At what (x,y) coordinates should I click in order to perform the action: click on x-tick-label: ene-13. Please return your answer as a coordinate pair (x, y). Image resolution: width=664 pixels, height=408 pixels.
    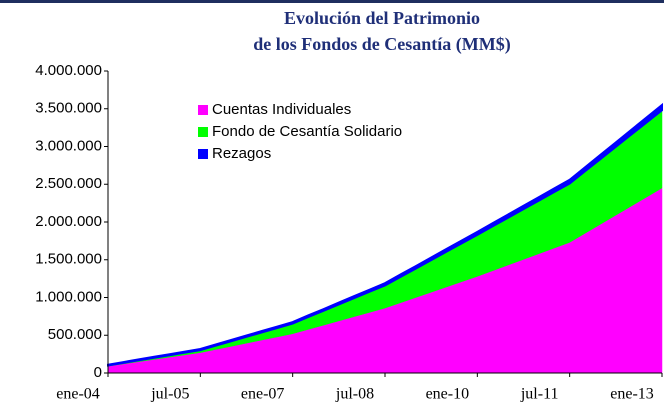
    Looking at the image, I should click on (632, 394).